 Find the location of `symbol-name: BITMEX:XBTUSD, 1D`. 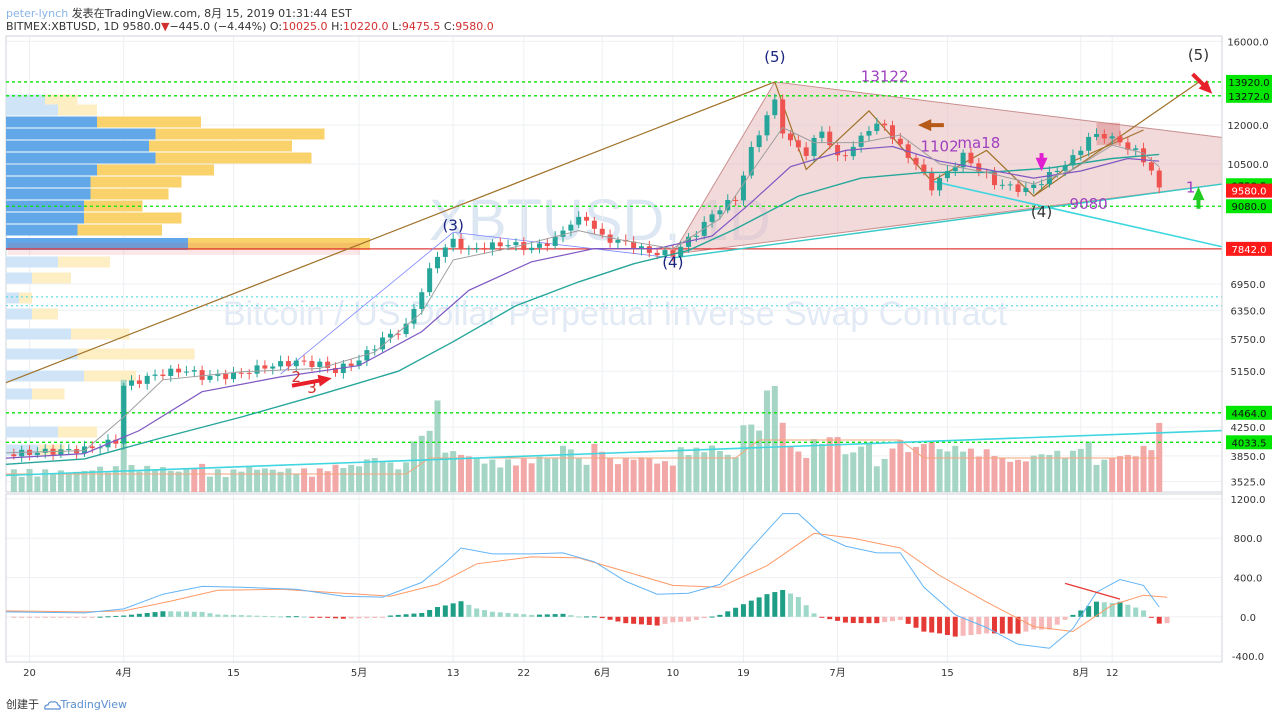

symbol-name: BITMEX:XBTUSD, 1D is located at coordinates (62, 26).